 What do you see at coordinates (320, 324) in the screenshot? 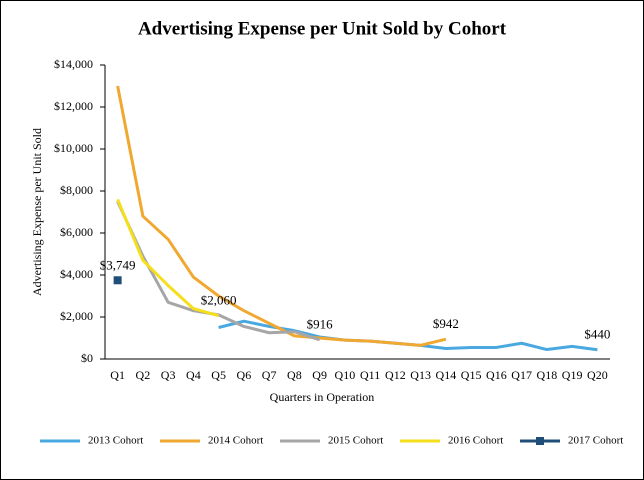
I see `value-label: $916` at bounding box center [320, 324].